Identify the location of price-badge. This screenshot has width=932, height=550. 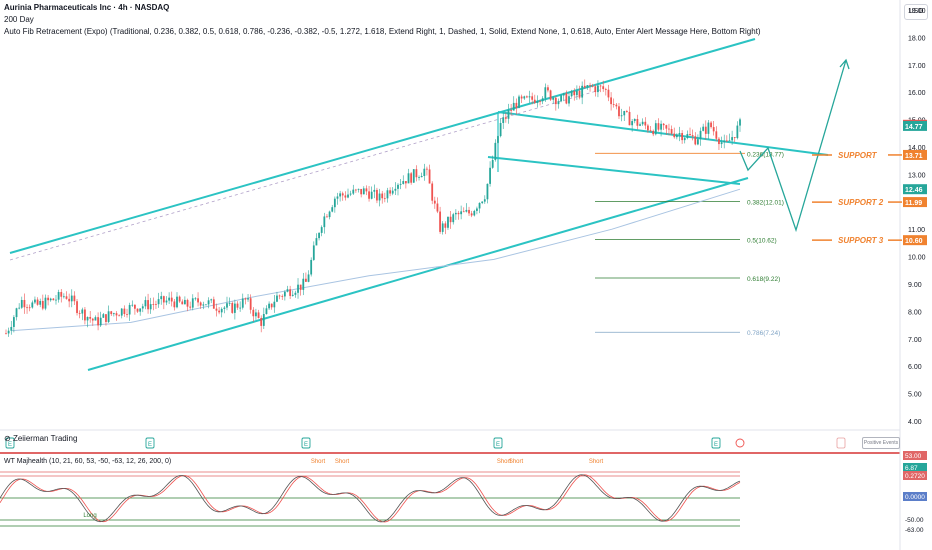
(915, 202).